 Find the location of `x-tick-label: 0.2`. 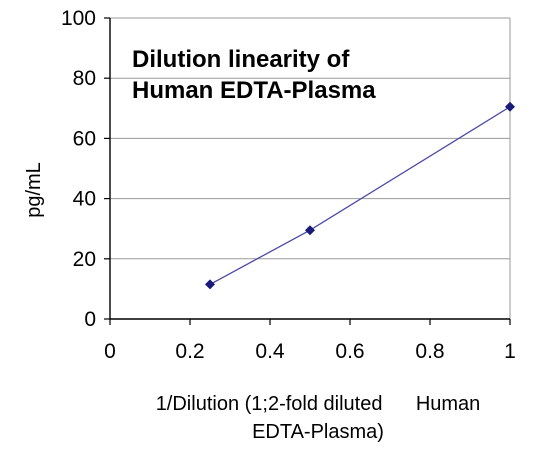

x-tick-label: 0.2 is located at coordinates (189, 351).